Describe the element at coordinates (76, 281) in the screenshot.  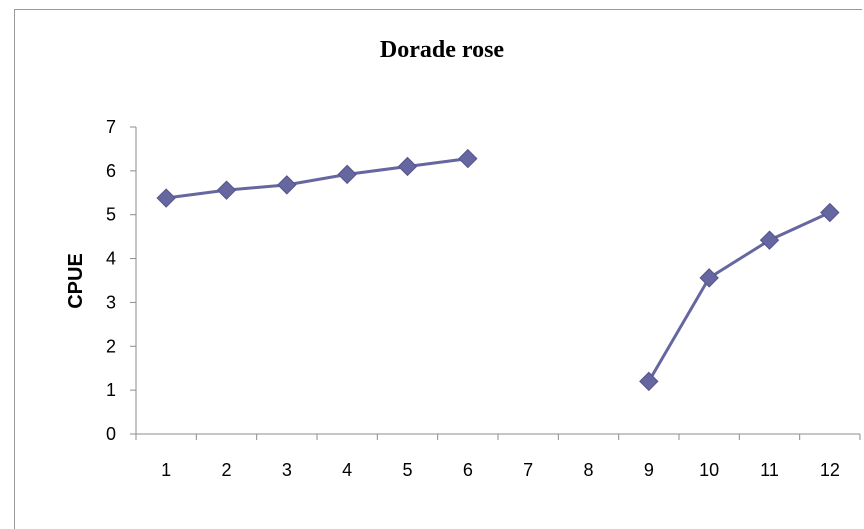
I see `y-axis-label: CPUE` at that location.